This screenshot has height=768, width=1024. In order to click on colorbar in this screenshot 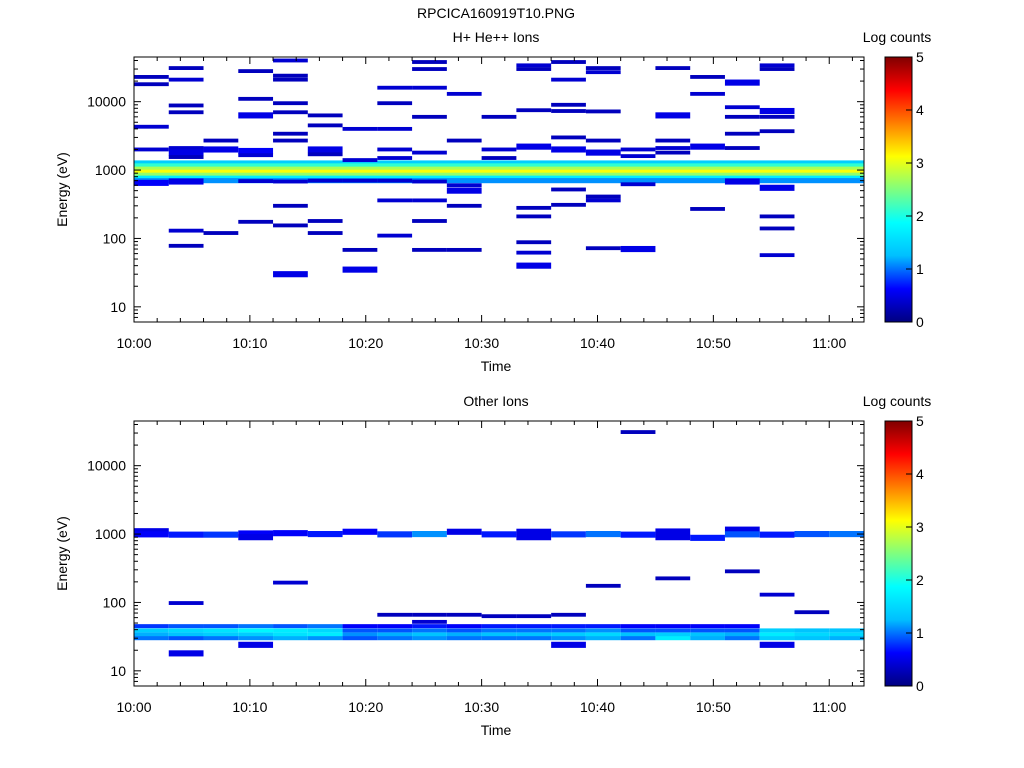, I will do `click(898, 553)`.